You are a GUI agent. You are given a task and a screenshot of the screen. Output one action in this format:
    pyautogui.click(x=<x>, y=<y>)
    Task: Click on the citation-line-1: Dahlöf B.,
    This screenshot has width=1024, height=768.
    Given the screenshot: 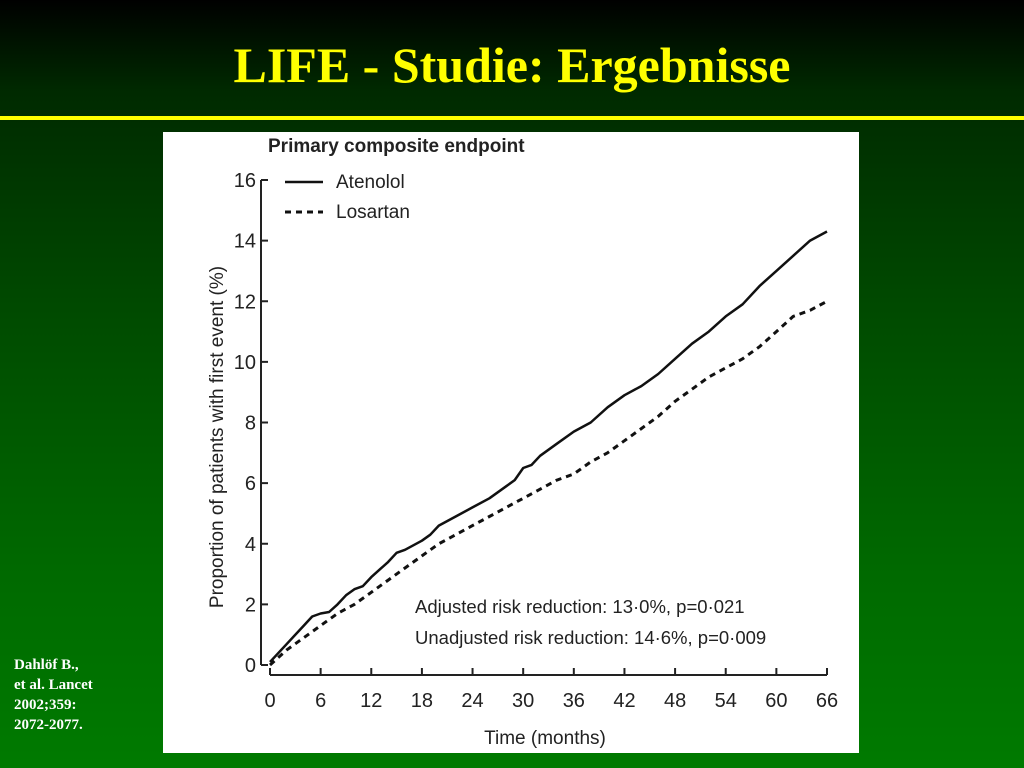 What is the action you would take?
    pyautogui.click(x=46, y=665)
    